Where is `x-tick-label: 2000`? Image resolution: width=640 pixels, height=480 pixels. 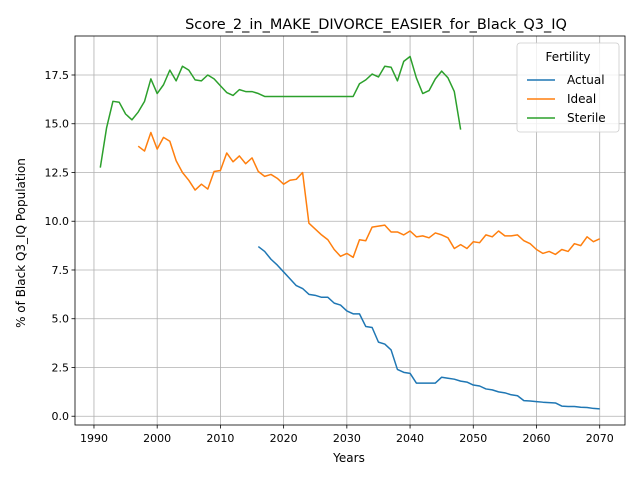
x-tick-label: 2000 is located at coordinates (157, 438).